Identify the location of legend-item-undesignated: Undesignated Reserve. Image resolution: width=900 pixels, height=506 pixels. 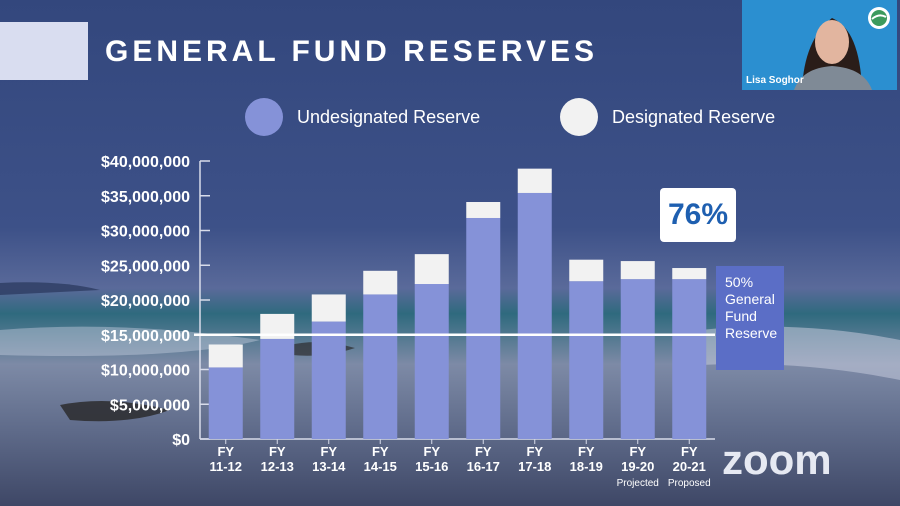
(362, 117).